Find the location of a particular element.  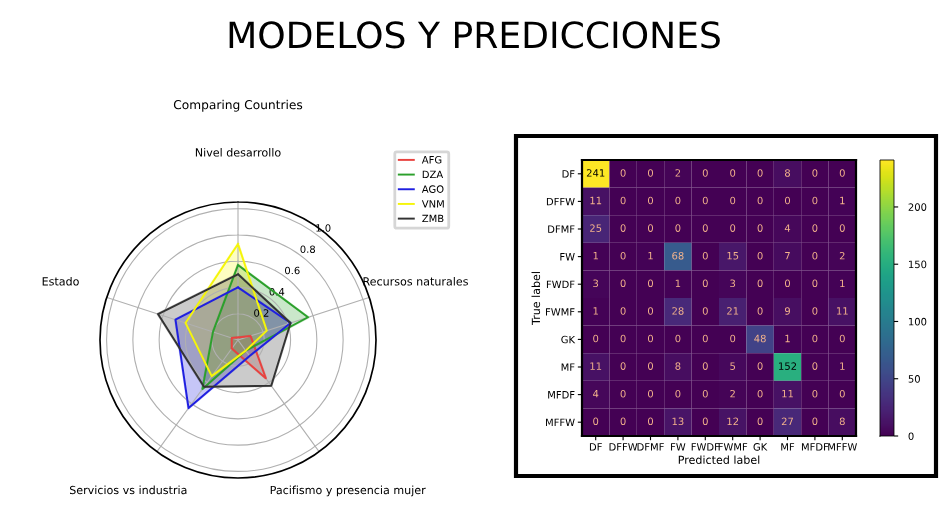

text: MODELOS Y PREDICCIONES is located at coordinates (474, 35).